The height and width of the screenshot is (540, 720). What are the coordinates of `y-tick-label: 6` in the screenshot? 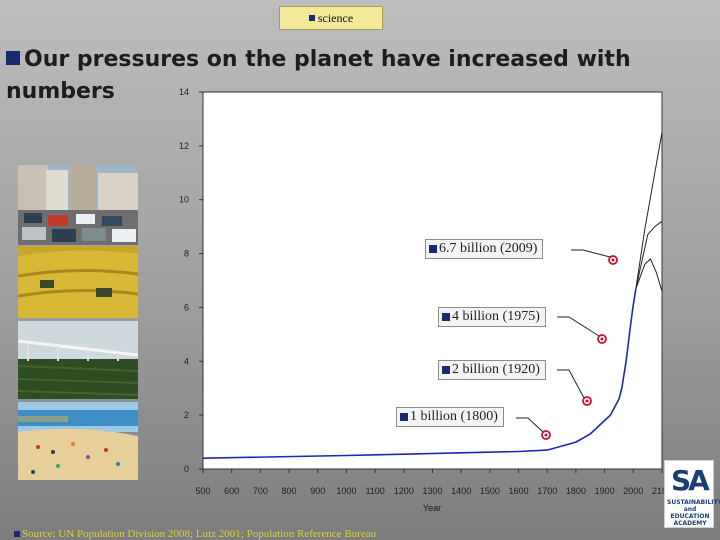 It's located at (186, 307).